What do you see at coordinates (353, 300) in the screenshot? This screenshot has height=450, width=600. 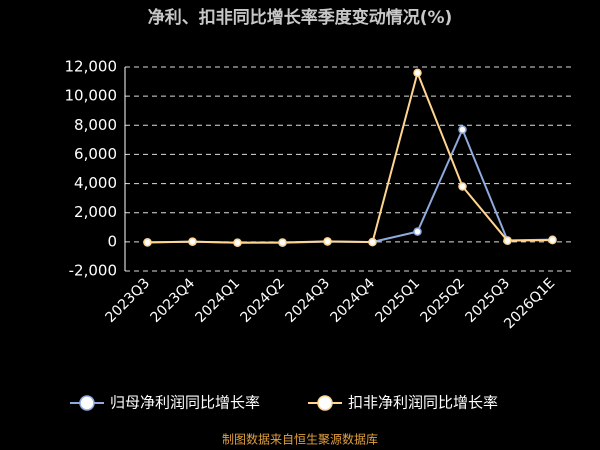 I see `x-tick-label: 2024Q4` at bounding box center [353, 300].